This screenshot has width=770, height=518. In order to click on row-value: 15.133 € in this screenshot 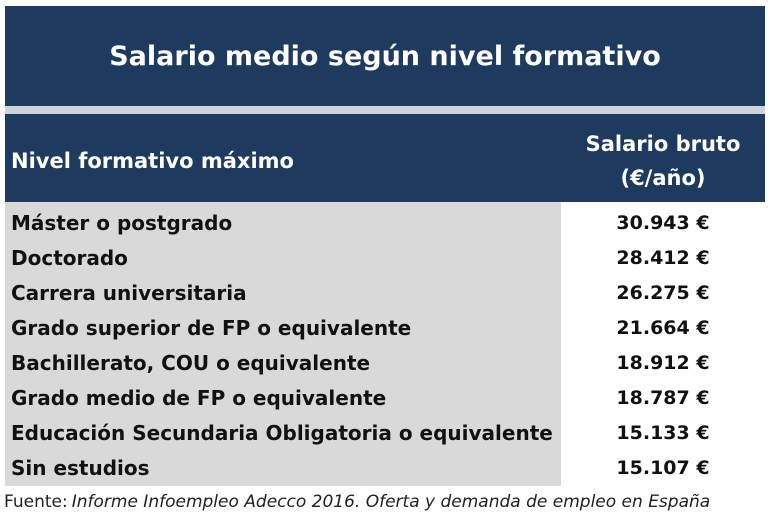, I will do `click(663, 432)`.